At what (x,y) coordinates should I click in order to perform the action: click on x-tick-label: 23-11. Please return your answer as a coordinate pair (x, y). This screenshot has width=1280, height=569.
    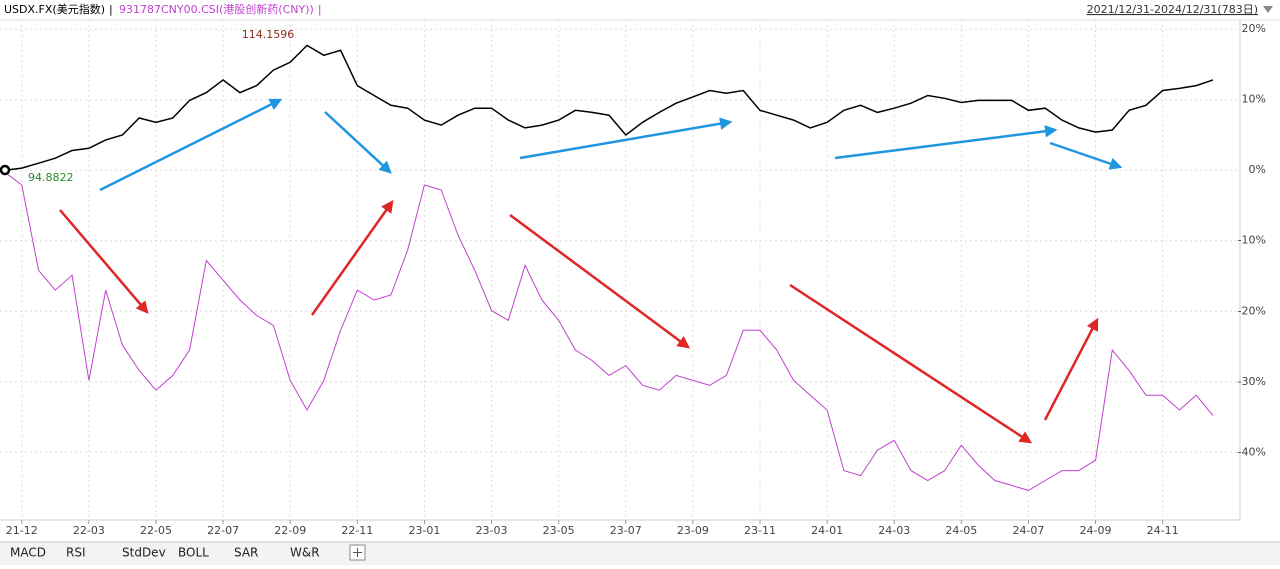
    Looking at the image, I should click on (760, 530).